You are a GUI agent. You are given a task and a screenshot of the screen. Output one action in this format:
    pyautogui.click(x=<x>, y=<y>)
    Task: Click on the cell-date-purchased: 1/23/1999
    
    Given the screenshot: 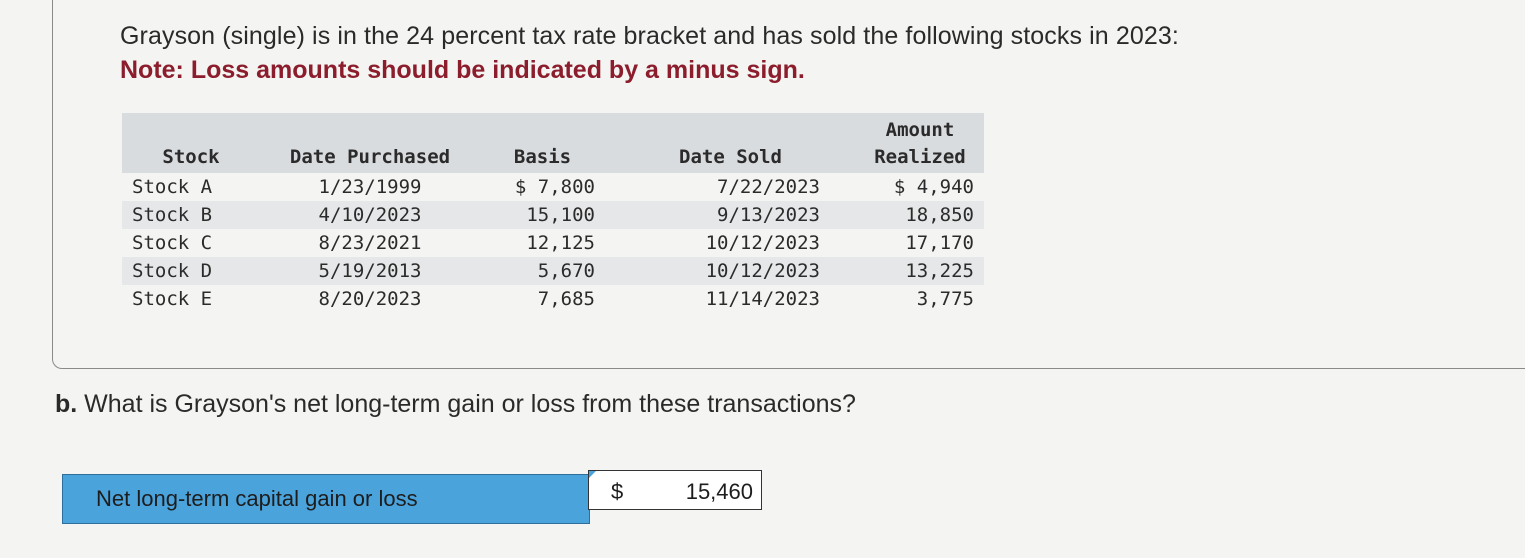 What is the action you would take?
    pyautogui.click(x=370, y=187)
    